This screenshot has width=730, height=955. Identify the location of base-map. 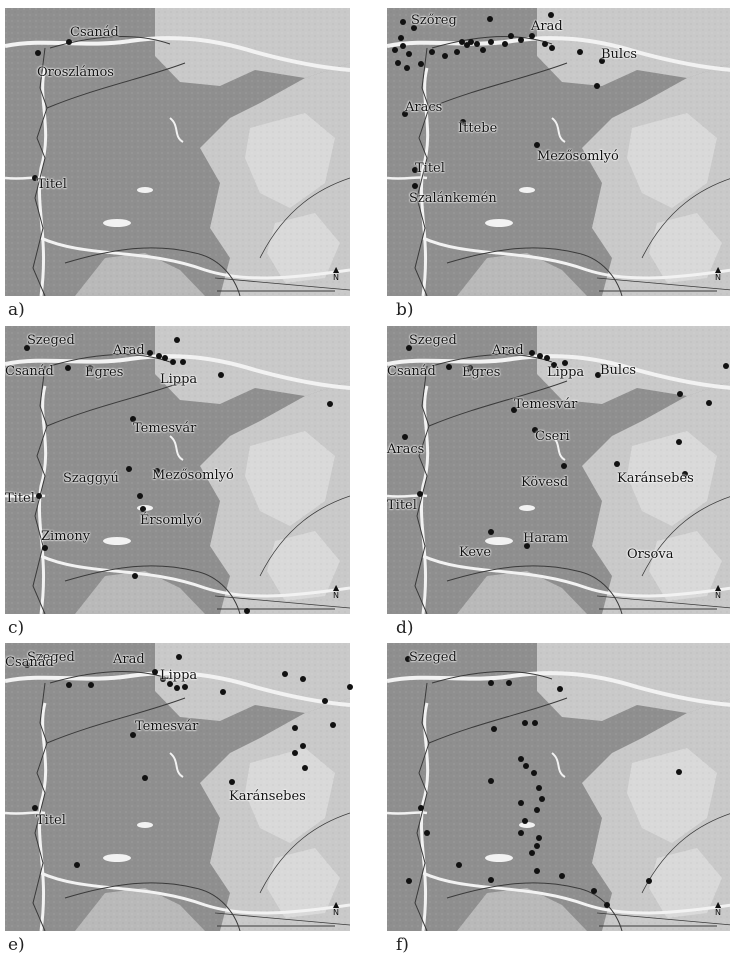
(177, 152).